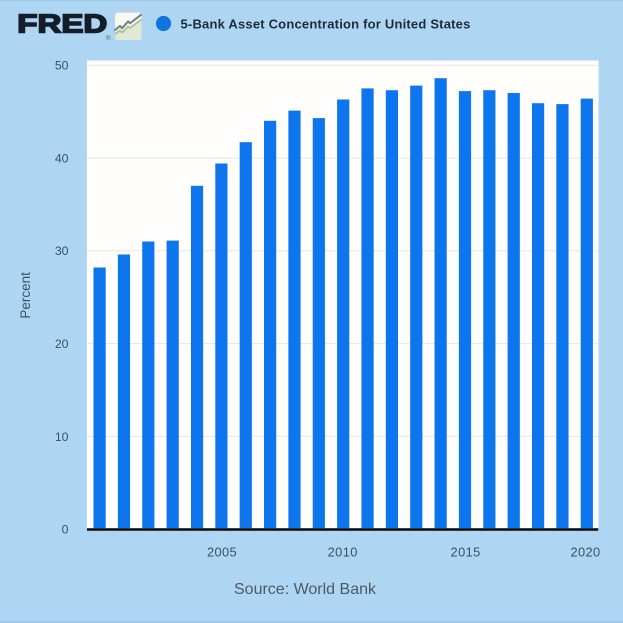 Image resolution: width=623 pixels, height=623 pixels. I want to click on svg-text: 30, so click(62, 251).